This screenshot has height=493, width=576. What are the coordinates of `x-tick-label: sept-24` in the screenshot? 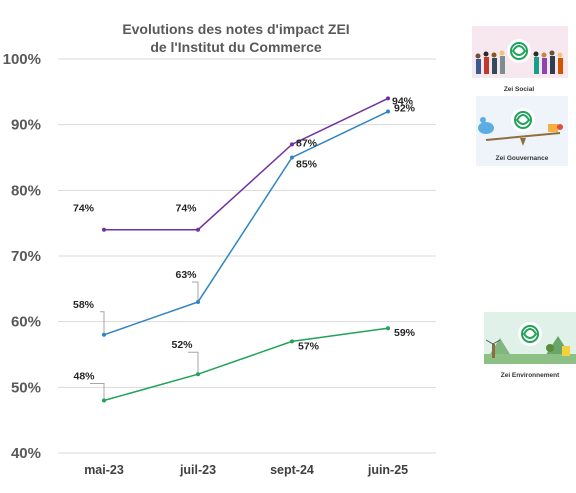 It's located at (292, 470).